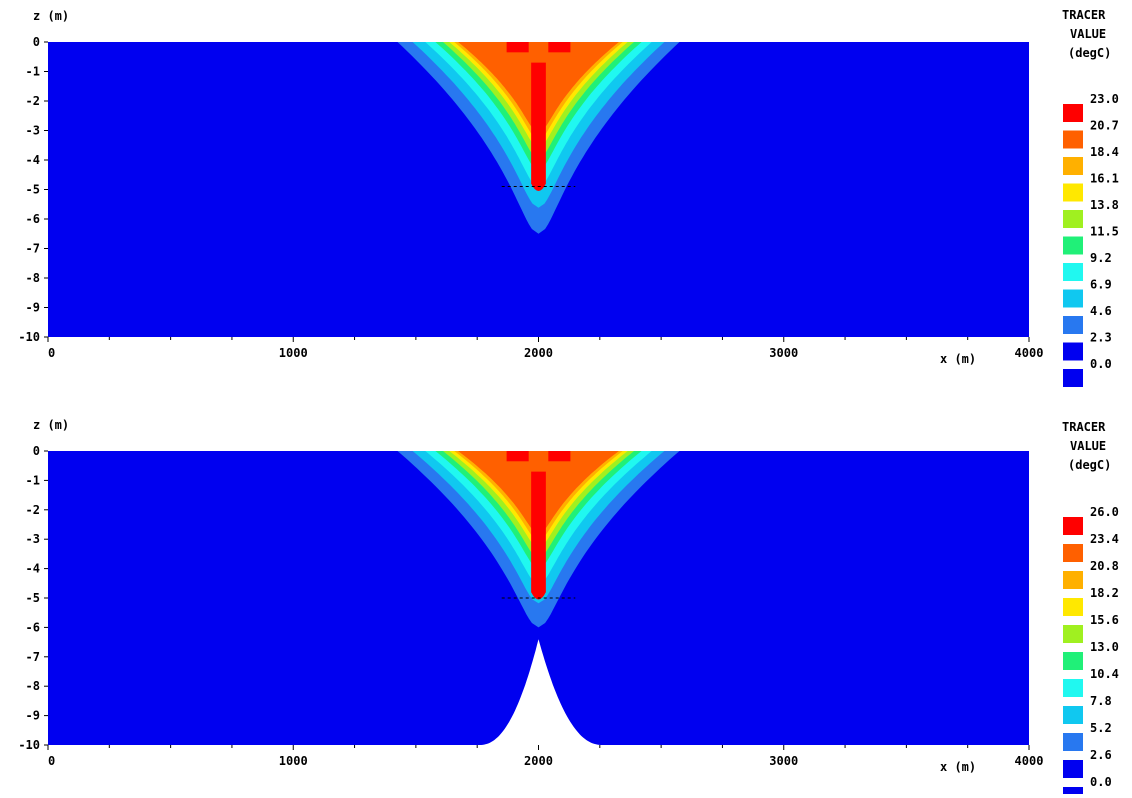 The height and width of the screenshot is (798, 1132). What do you see at coordinates (1104, 647) in the screenshot?
I see `legend-level-label: 13.0` at bounding box center [1104, 647].